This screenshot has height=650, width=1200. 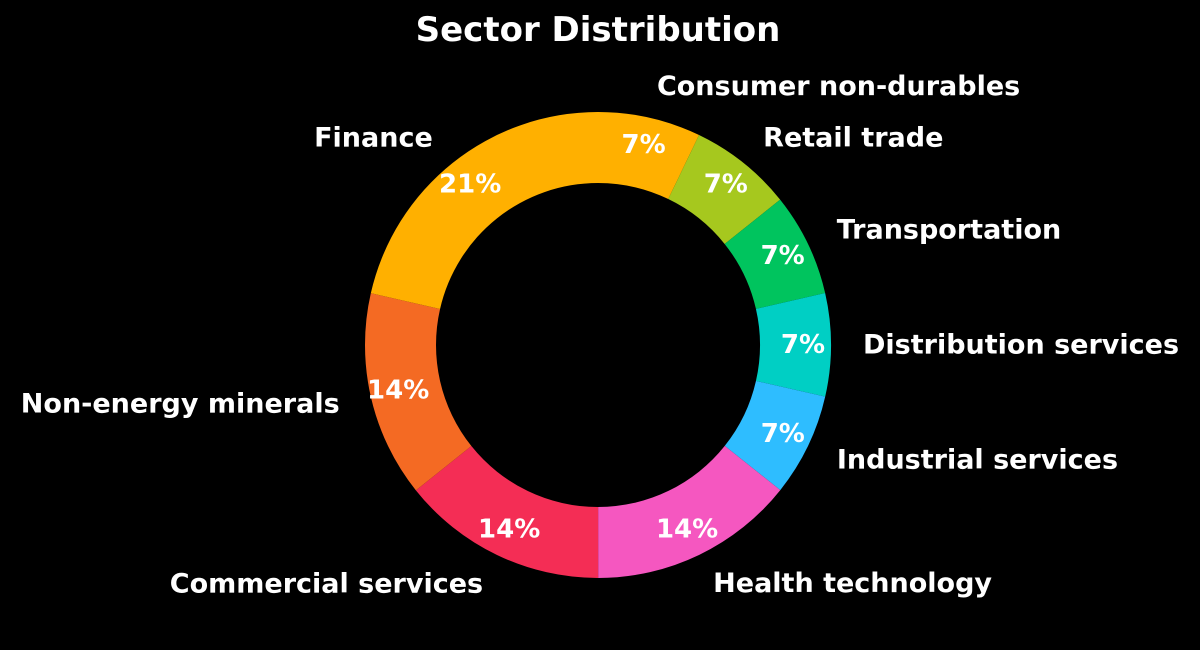 I want to click on slice-industrial-services, so click(x=775, y=435).